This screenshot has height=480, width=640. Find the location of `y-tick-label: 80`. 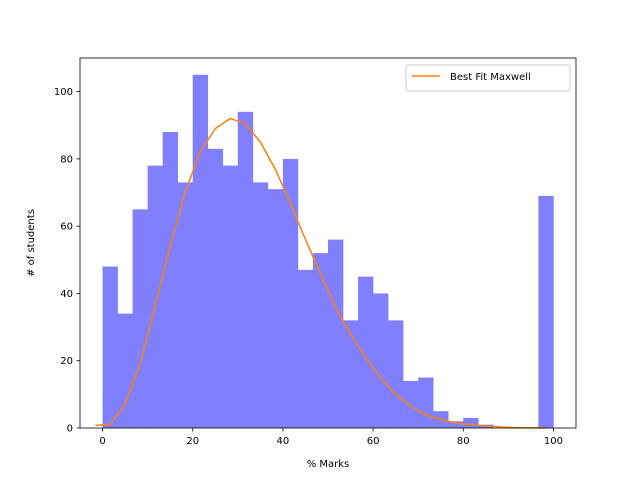

y-tick-label: 80 is located at coordinates (66, 159).